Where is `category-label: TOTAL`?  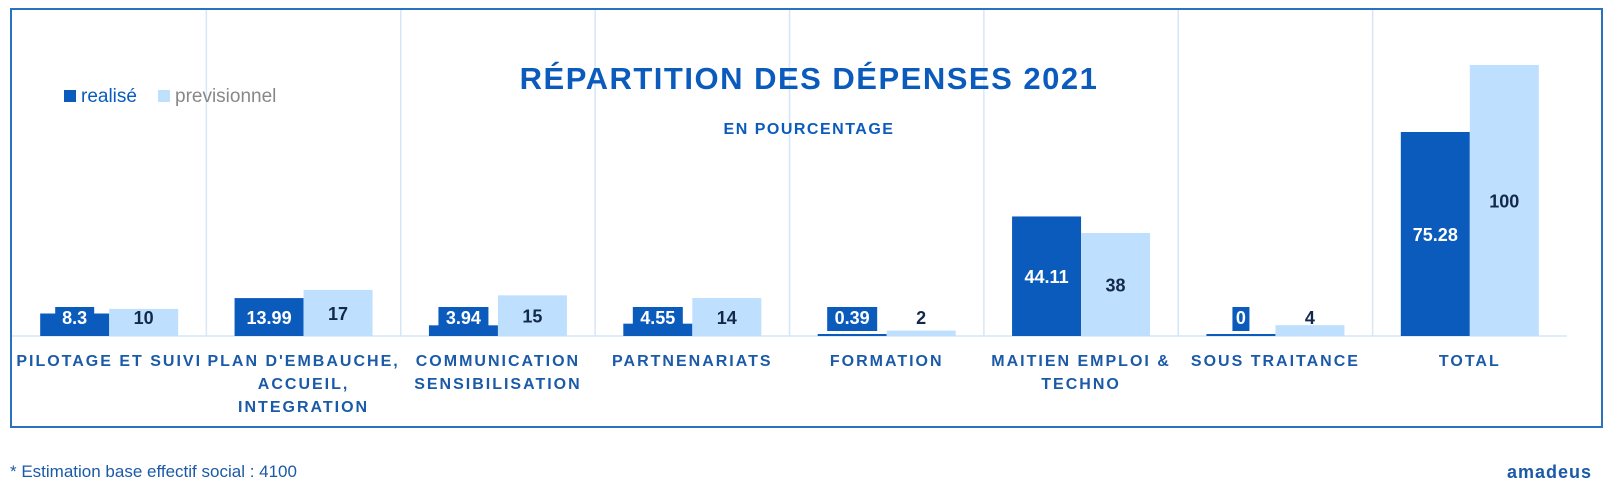
category-label: TOTAL is located at coordinates (1470, 361).